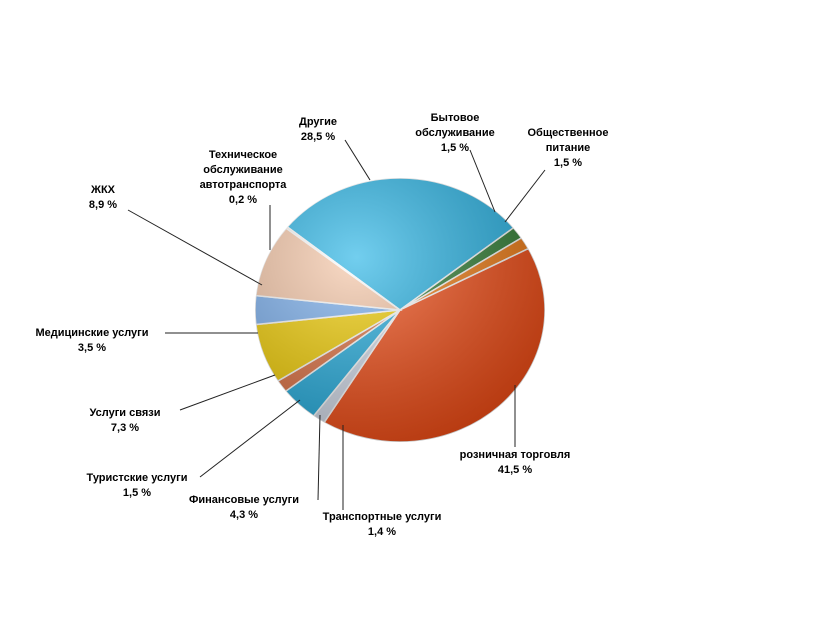  Describe the element at coordinates (568, 140) in the screenshot. I see `category-label: Общественное питание` at that location.